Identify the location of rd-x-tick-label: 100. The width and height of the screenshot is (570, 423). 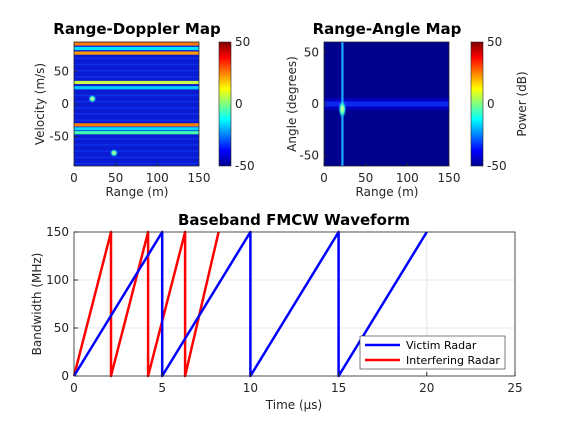
(157, 178).